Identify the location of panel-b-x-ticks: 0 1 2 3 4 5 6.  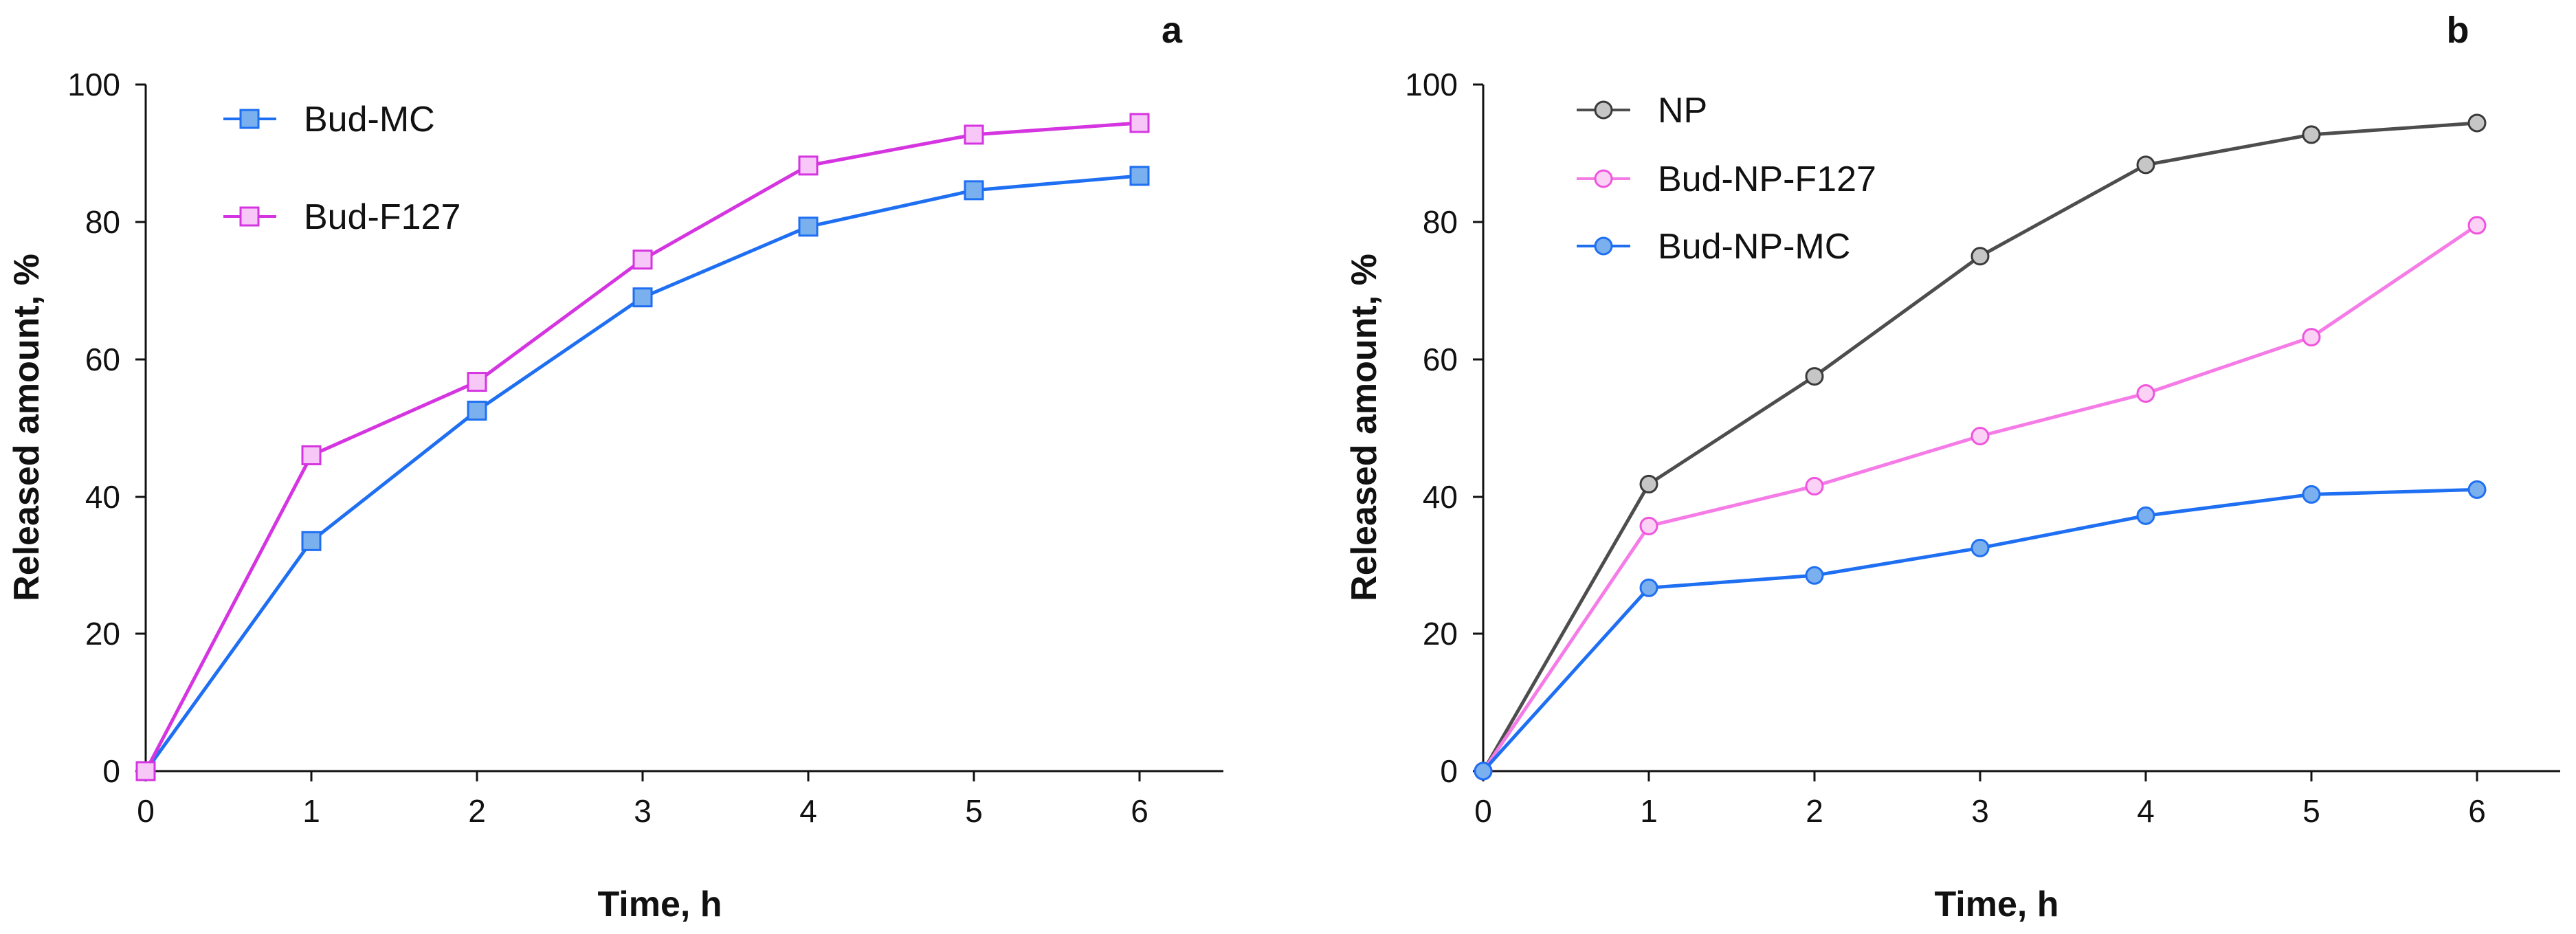
(1980, 800).